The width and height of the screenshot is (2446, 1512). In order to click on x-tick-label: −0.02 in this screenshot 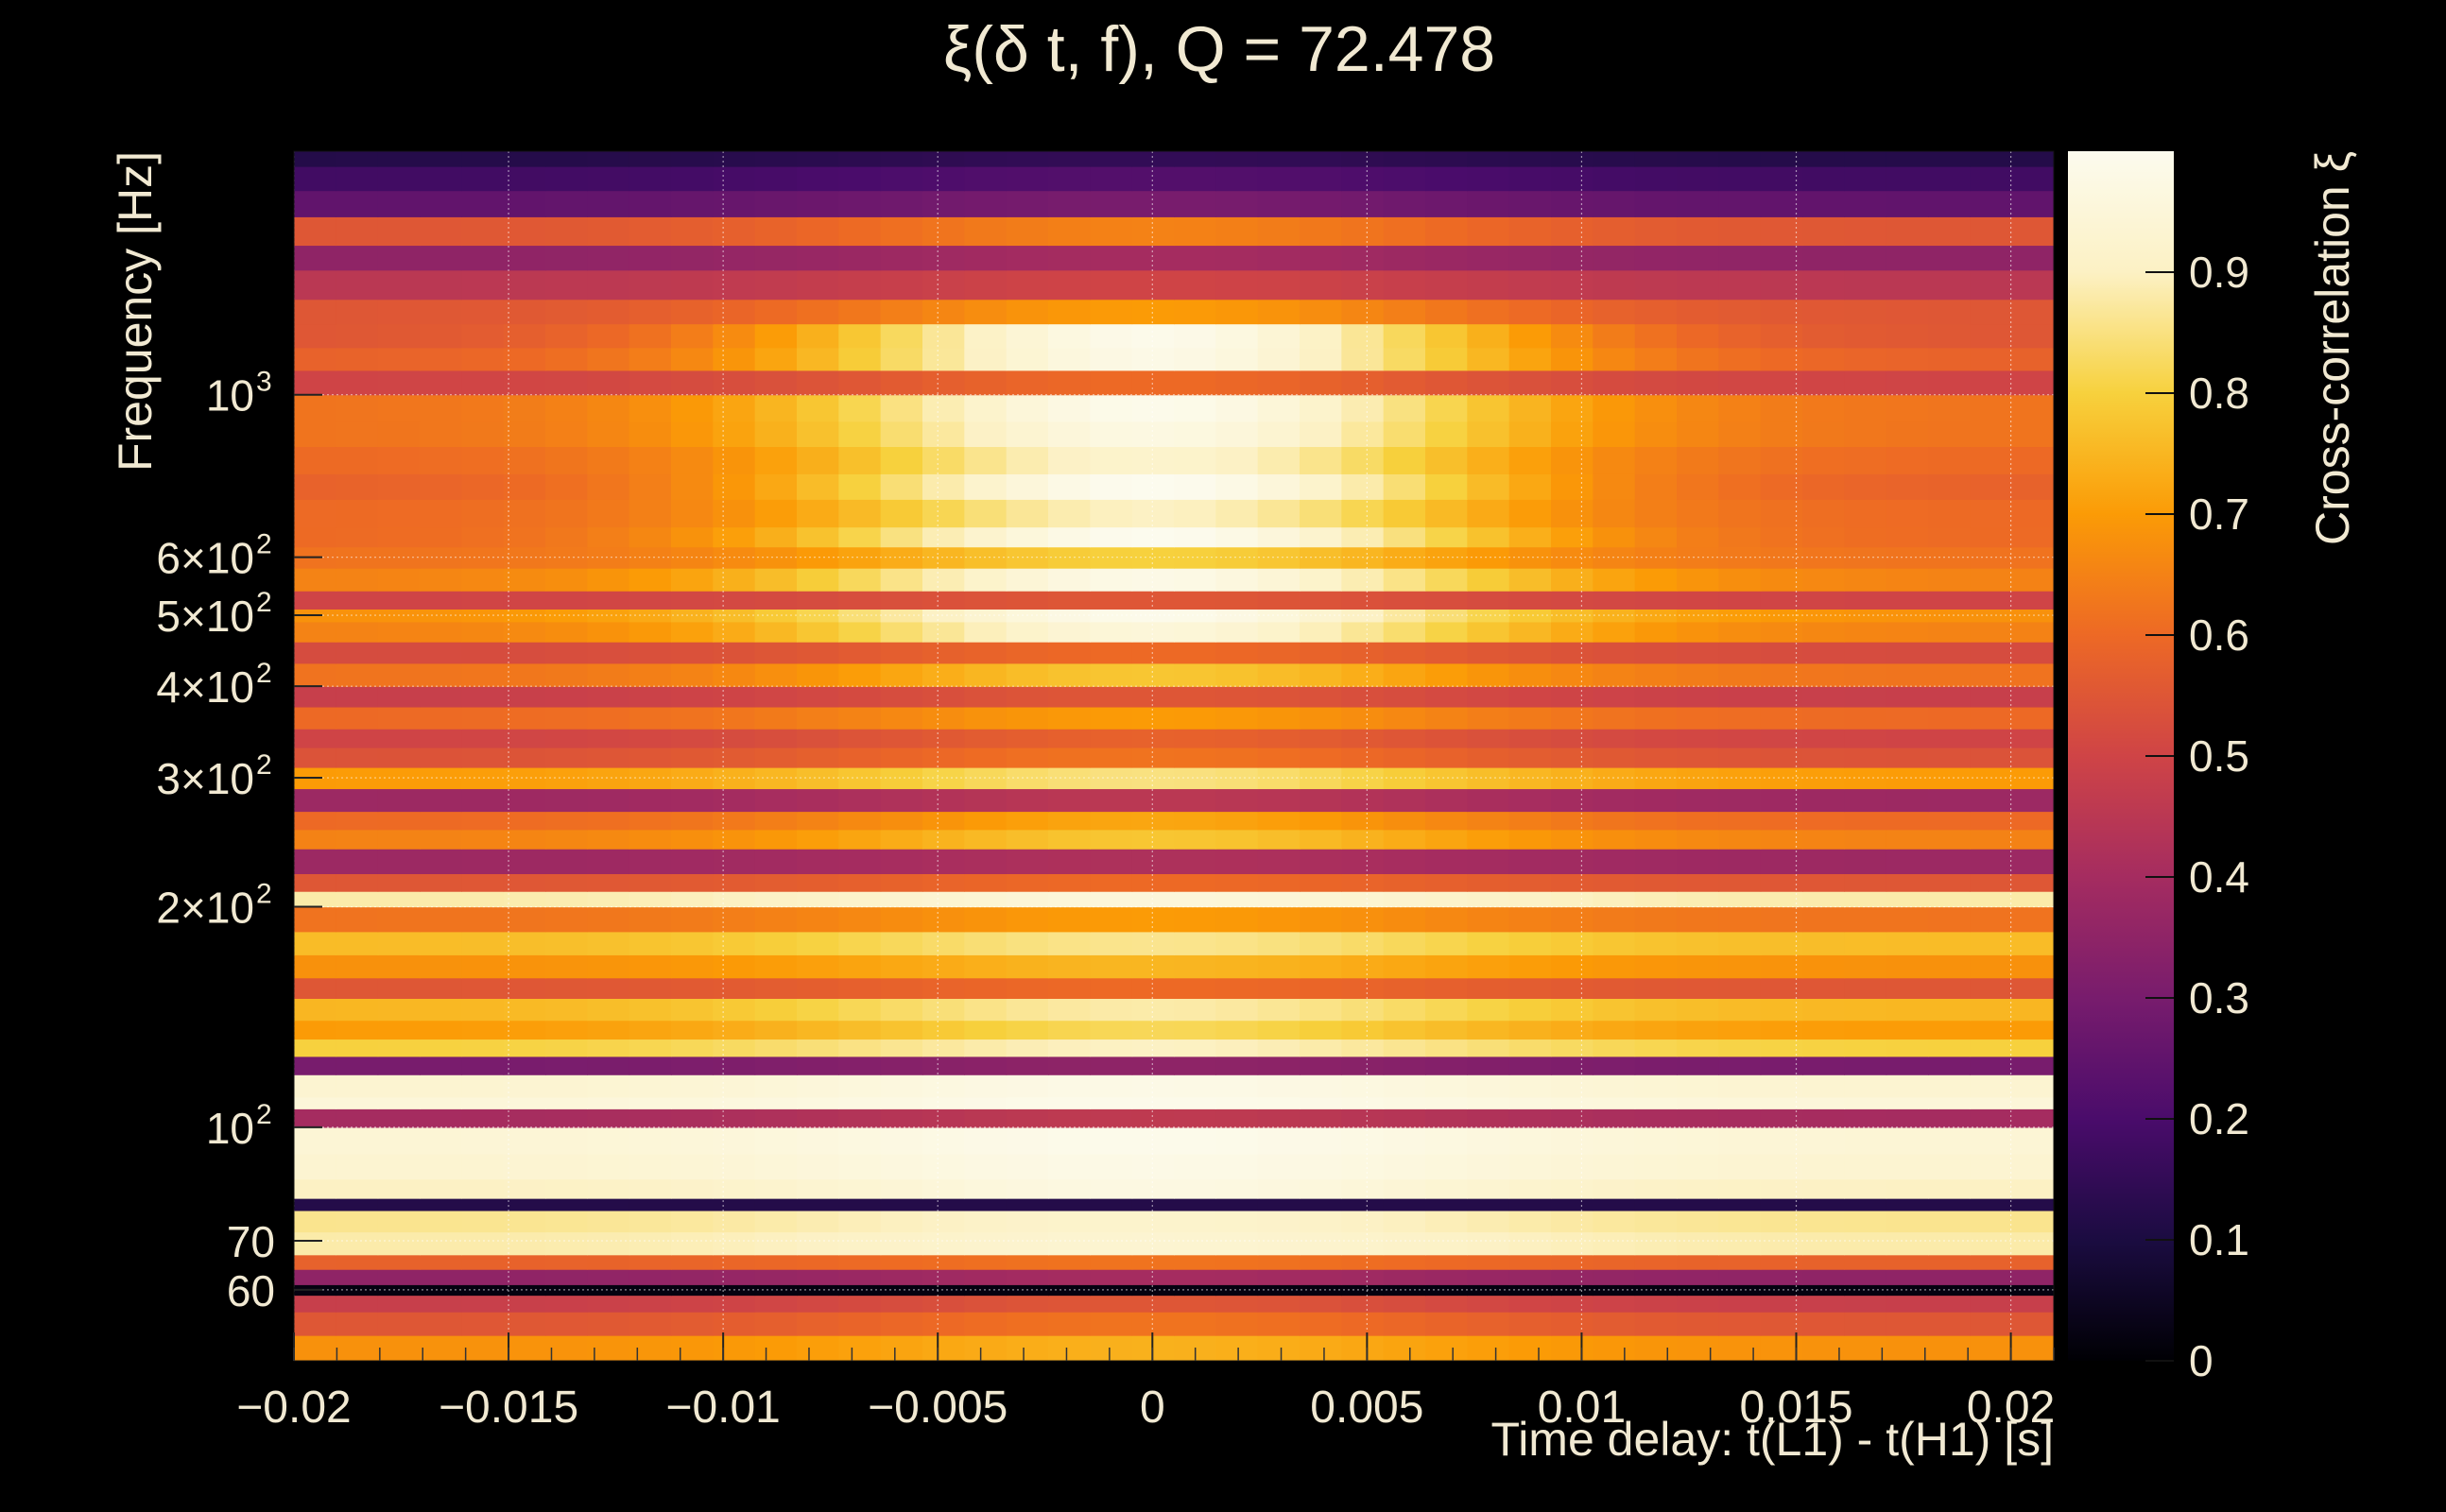, I will do `click(293, 1408)`.